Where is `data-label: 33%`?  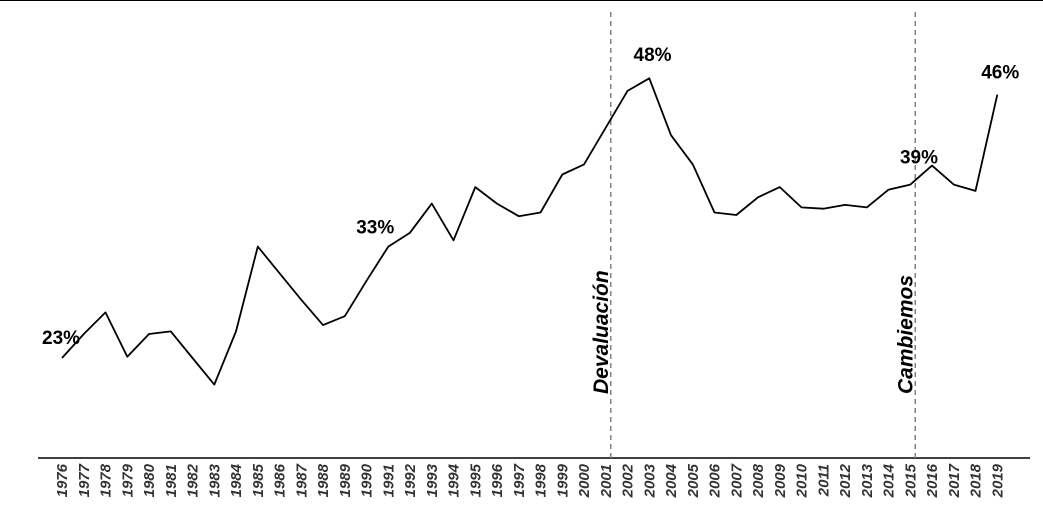
data-label: 33% is located at coordinates (375, 228).